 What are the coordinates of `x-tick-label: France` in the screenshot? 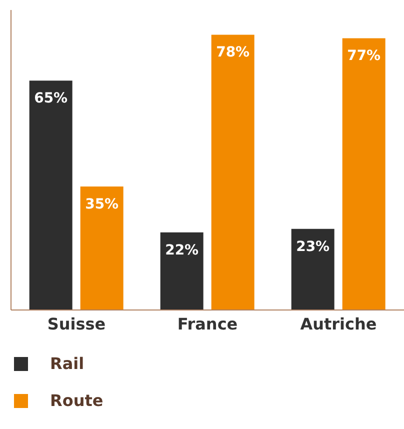 It's located at (207, 324).